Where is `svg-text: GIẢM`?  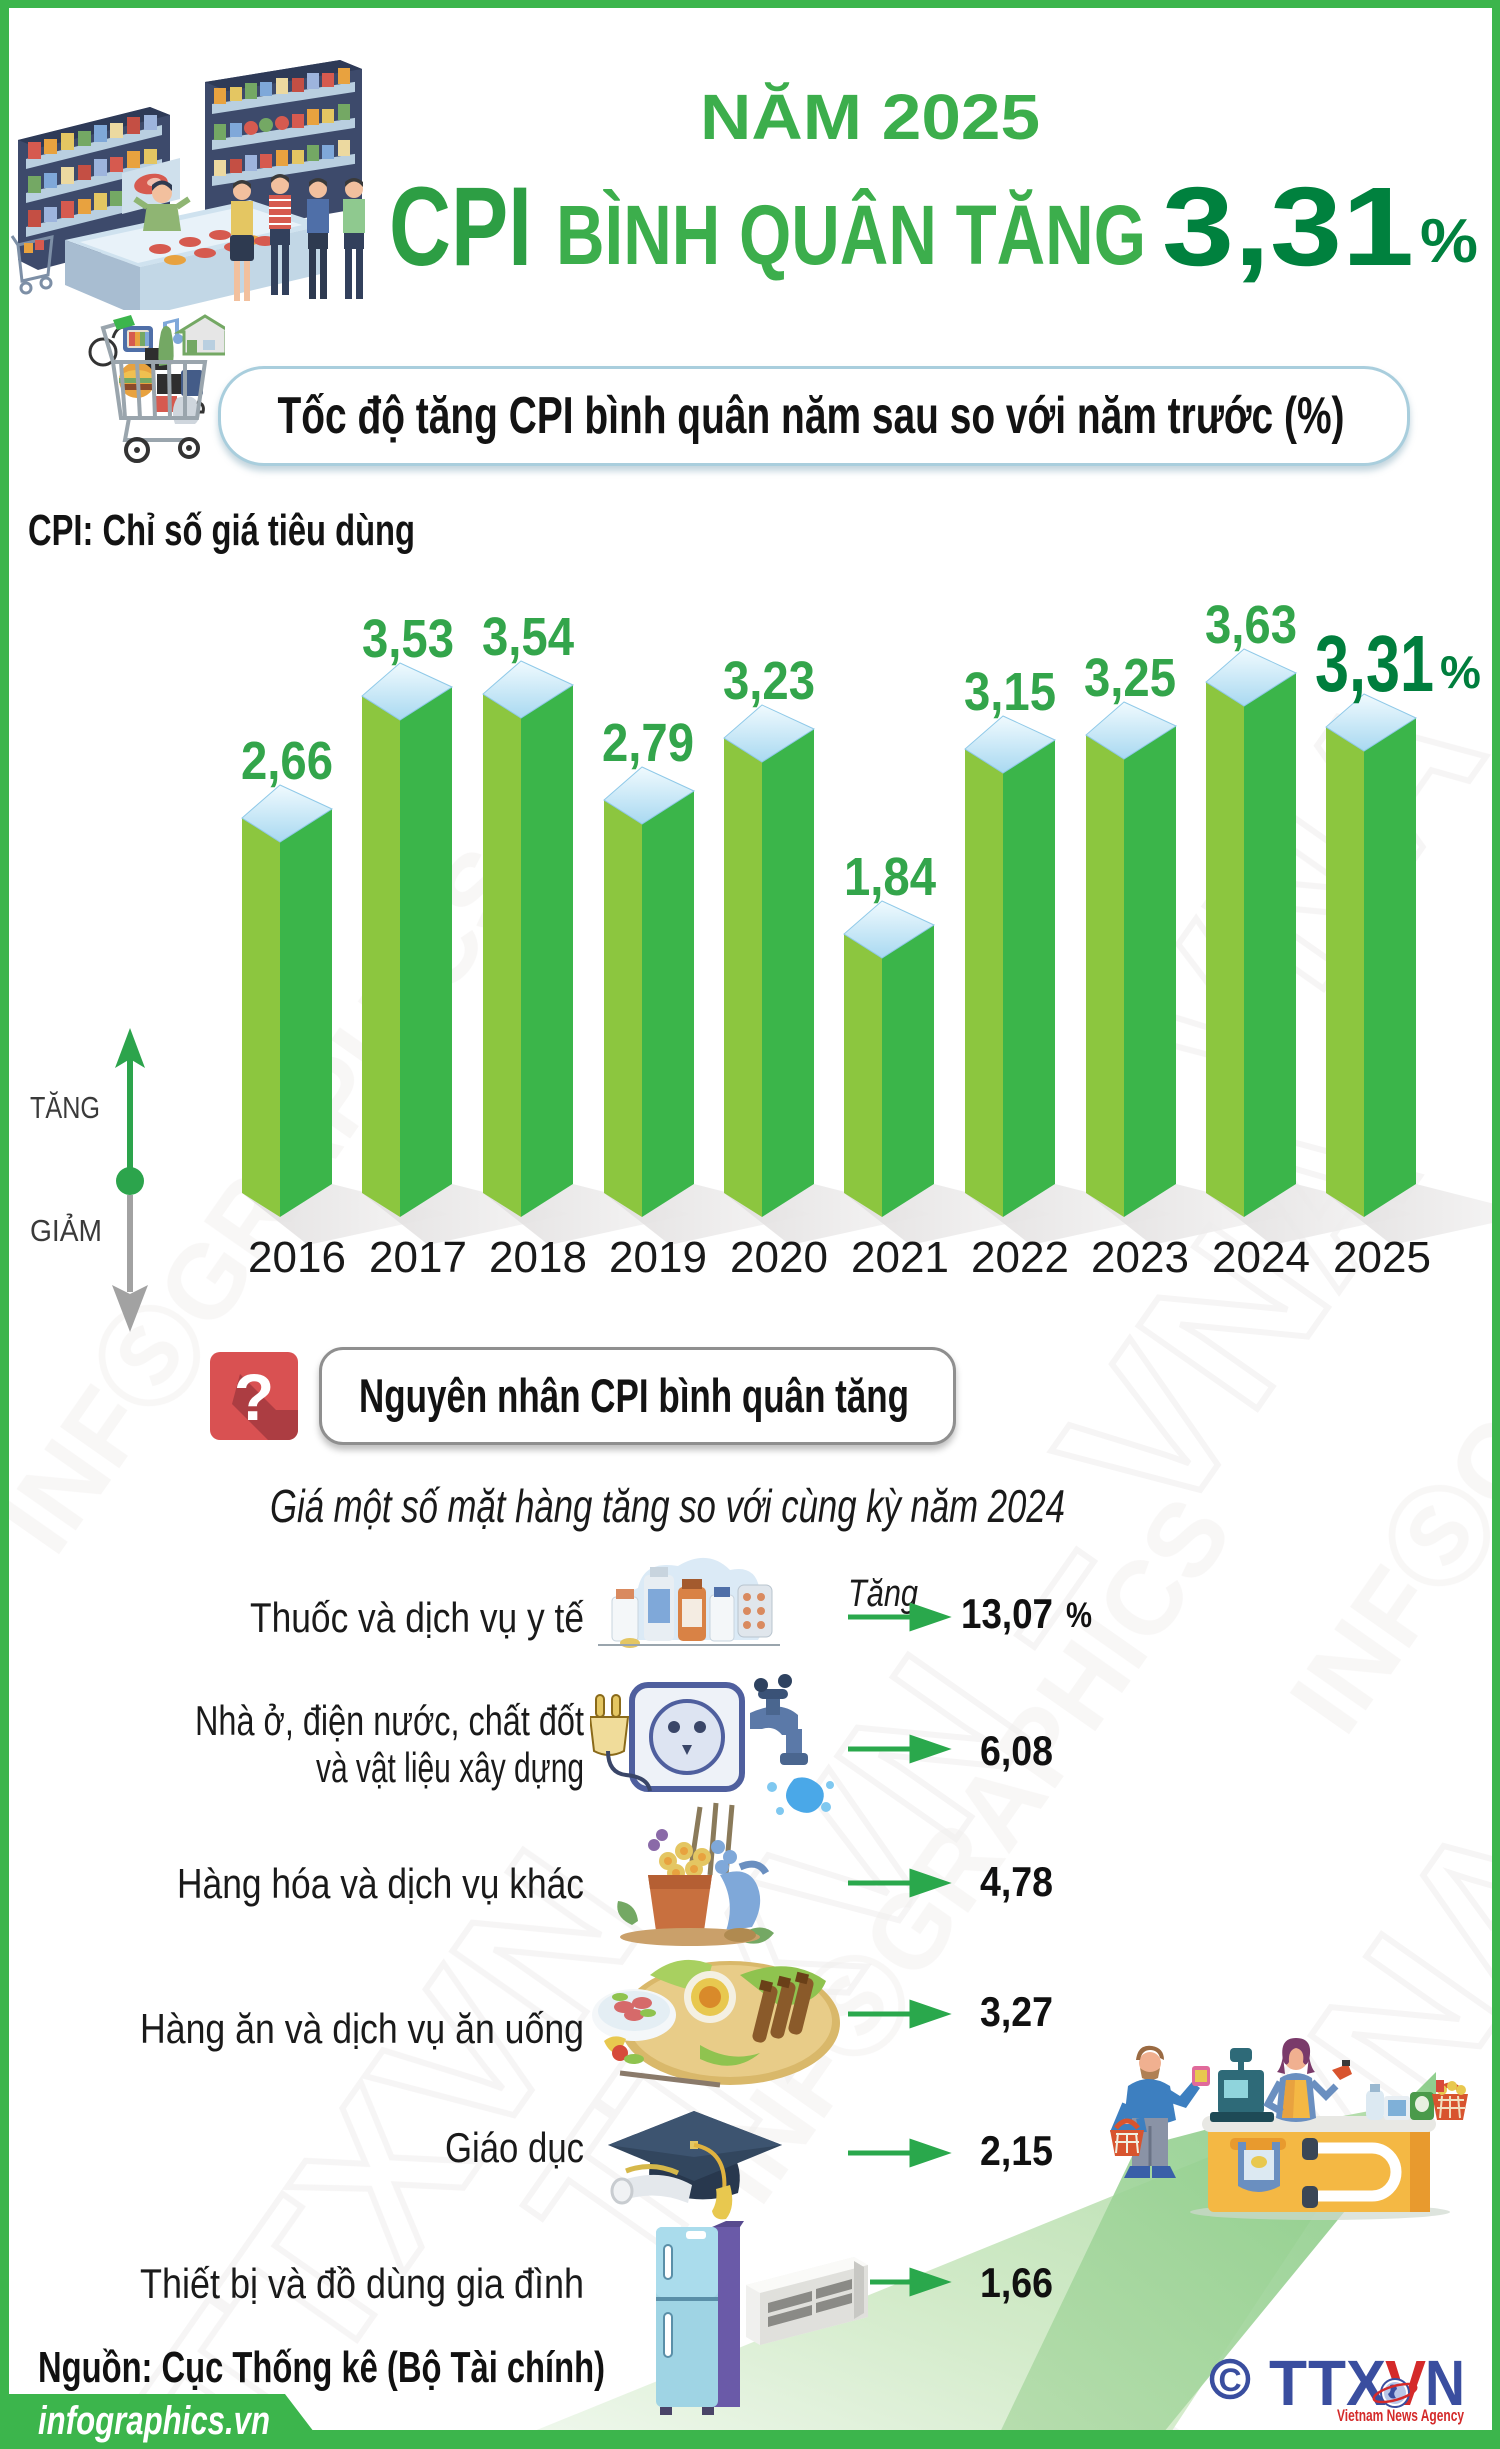
svg-text: GIẢM is located at coordinates (66, 1230).